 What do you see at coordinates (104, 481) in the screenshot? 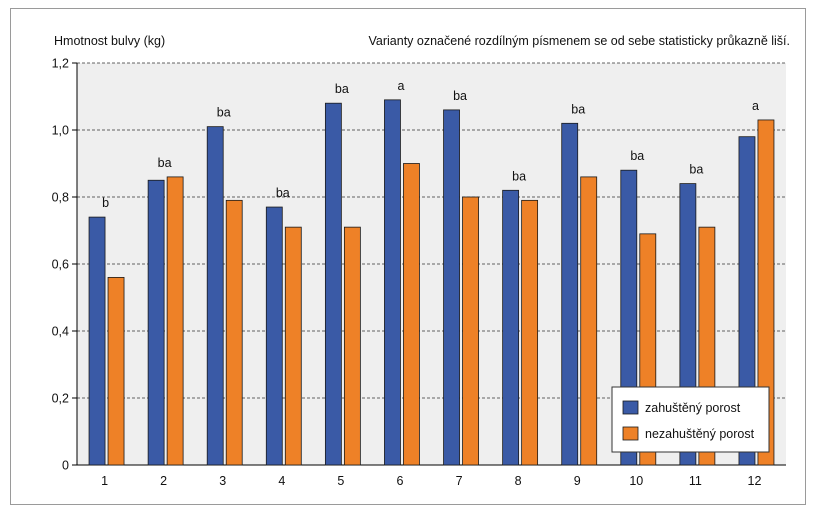
I see `x-tick-label: 1` at bounding box center [104, 481].